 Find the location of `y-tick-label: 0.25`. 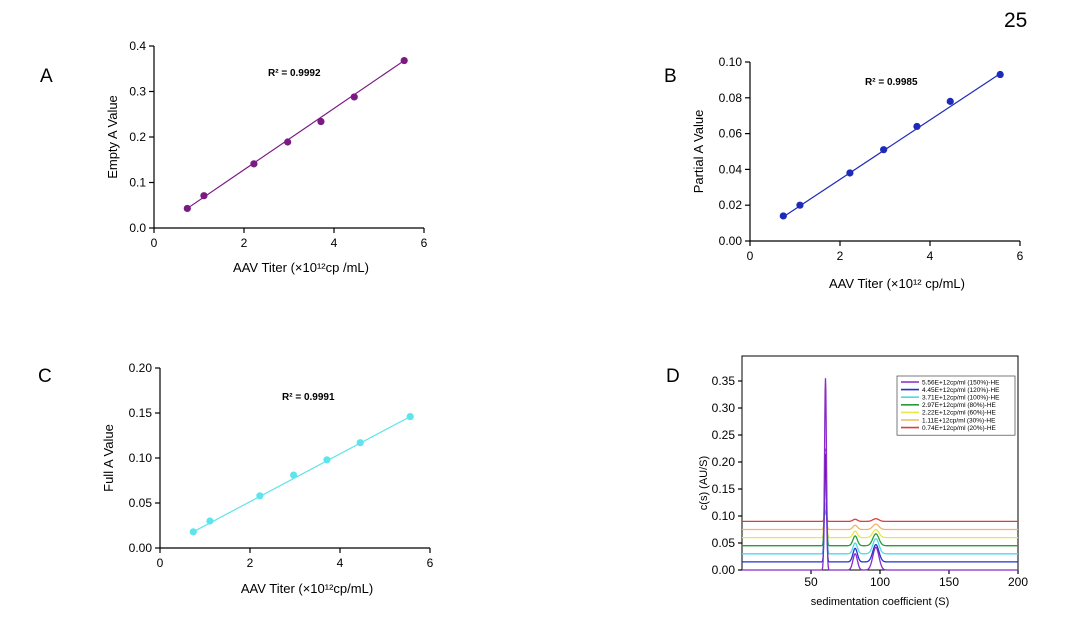

y-tick-label: 0.25 is located at coordinates (724, 435).